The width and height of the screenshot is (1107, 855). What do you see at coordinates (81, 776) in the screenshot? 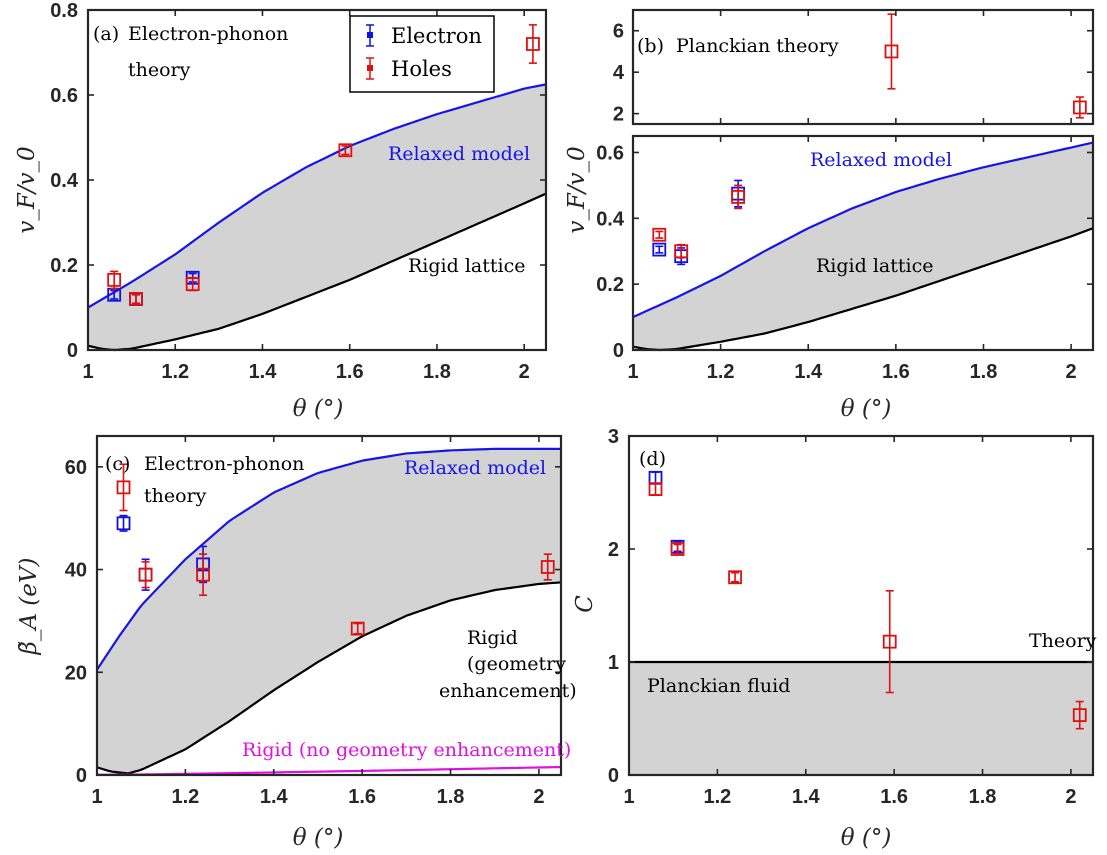
I see `ytick-label-c-0: 0` at bounding box center [81, 776].